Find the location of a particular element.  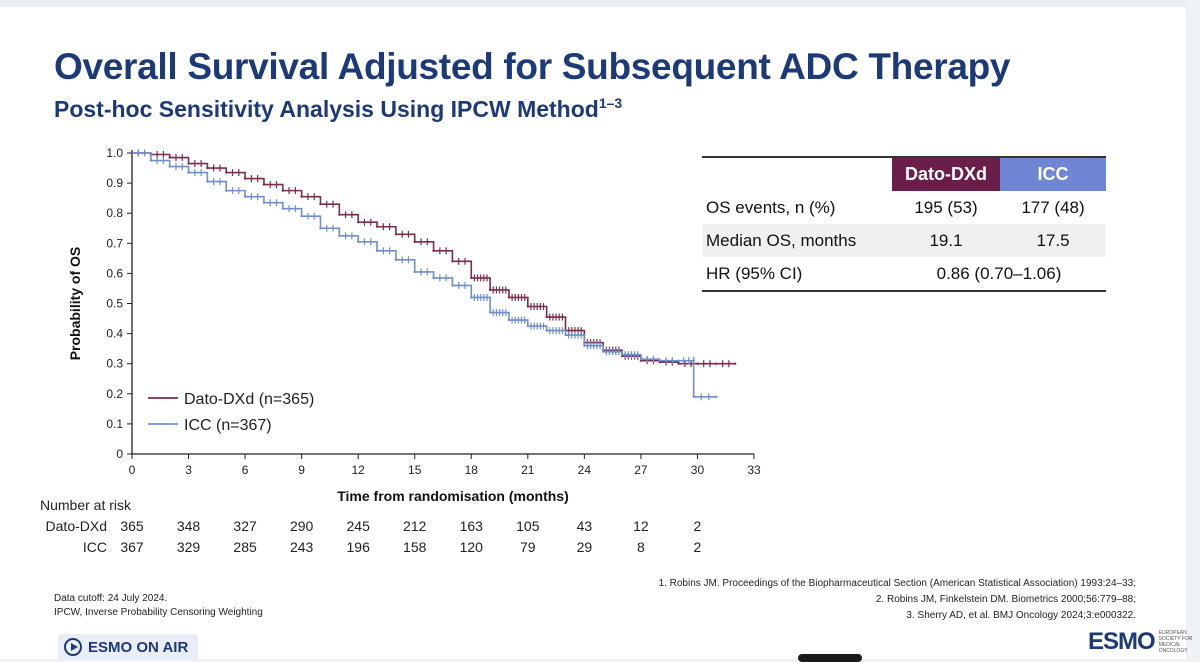

risk-value: 285 is located at coordinates (245, 547).